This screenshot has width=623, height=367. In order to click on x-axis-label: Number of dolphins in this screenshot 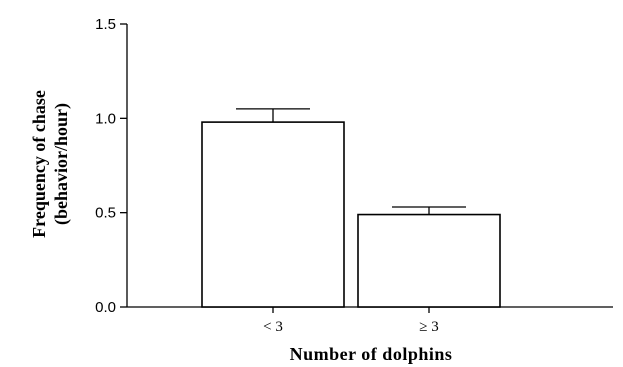, I will do `click(371, 354)`.